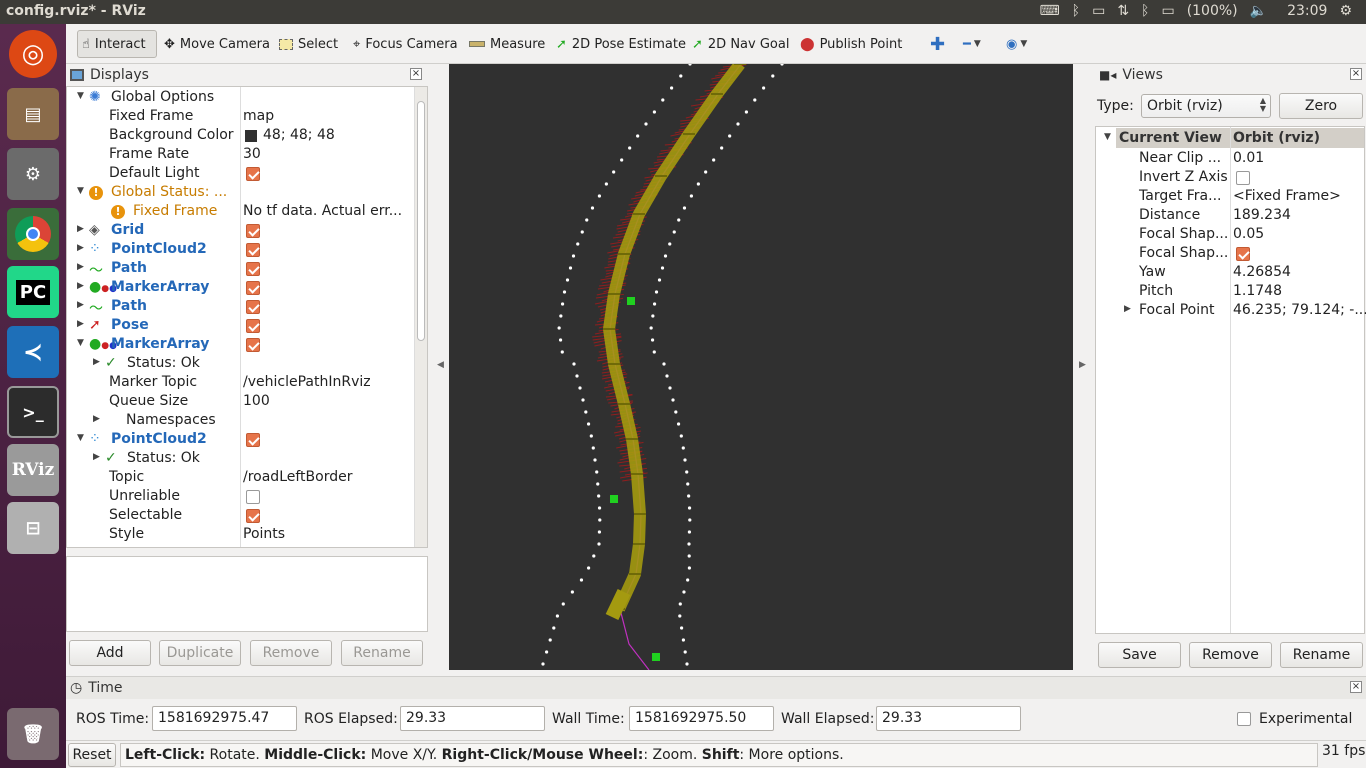 This screenshot has width=1366, height=768. Describe the element at coordinates (937, 44) in the screenshot. I see `add-tool-button: ✚` at that location.